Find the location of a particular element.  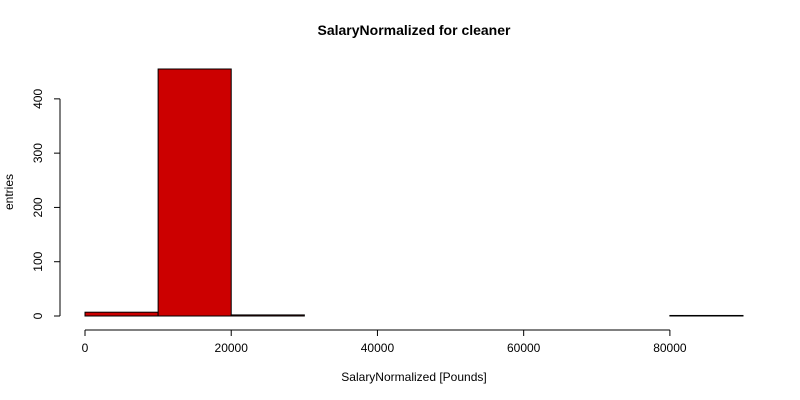

y-axis: 0 100 200 300 400 is located at coordinates (46, 204).